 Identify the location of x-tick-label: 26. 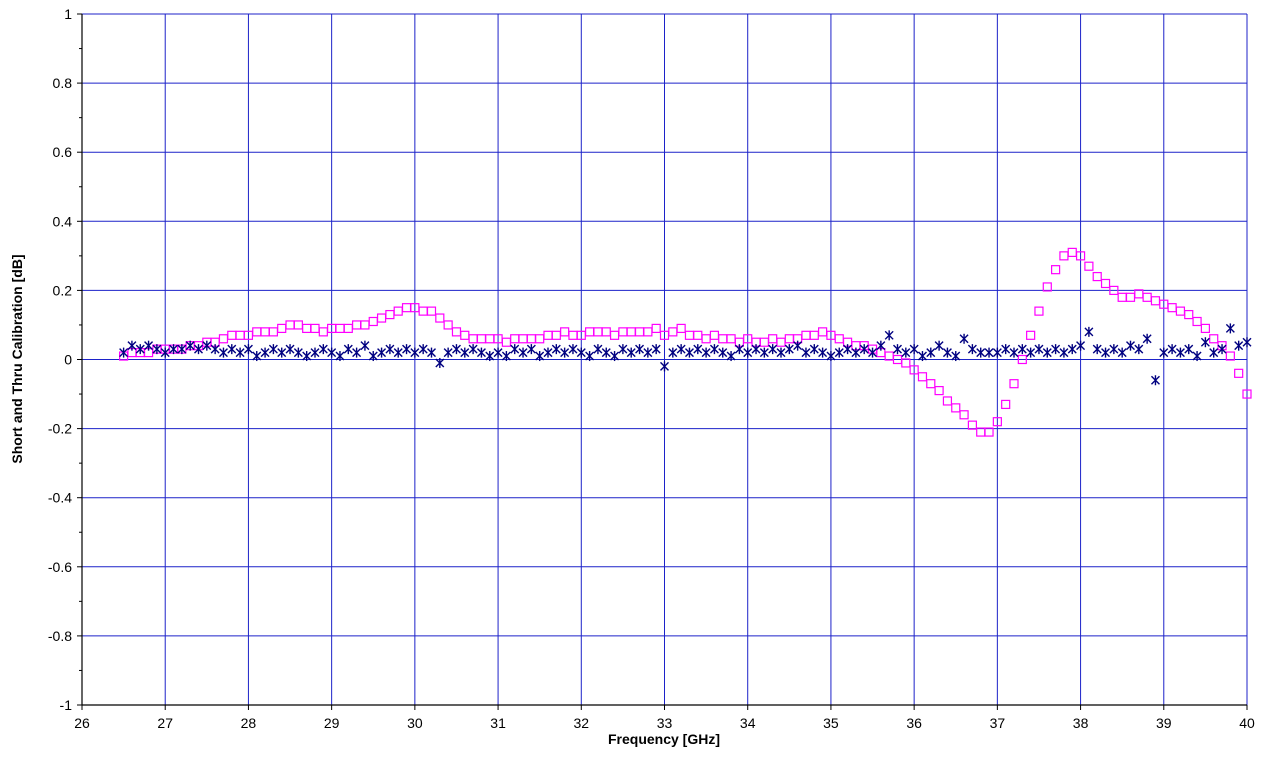
(82, 723).